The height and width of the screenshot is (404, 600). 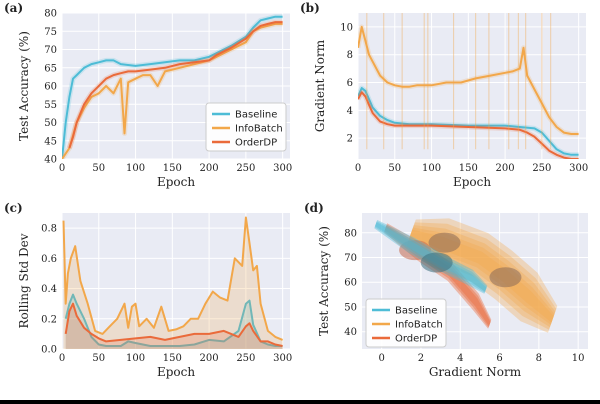 I want to click on y-axis-label: Rolling Std Dev, so click(x=24, y=280).